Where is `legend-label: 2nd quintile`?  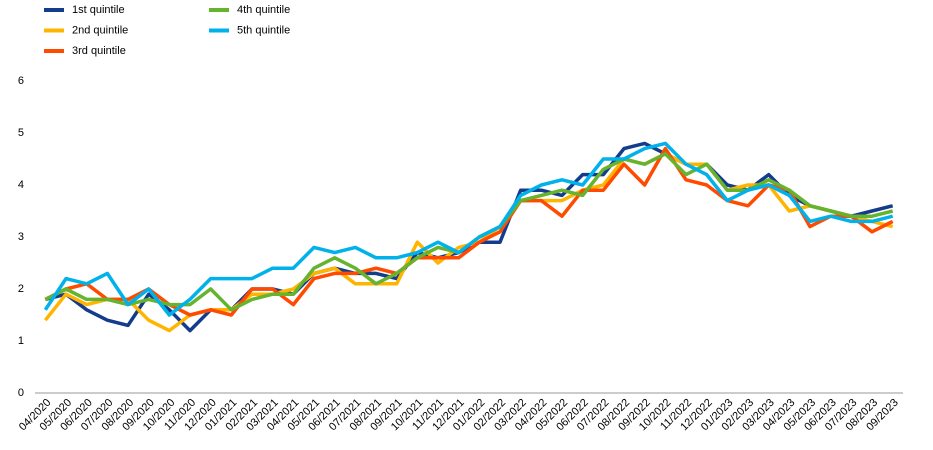 legend-label: 2nd quintile is located at coordinates (100, 30).